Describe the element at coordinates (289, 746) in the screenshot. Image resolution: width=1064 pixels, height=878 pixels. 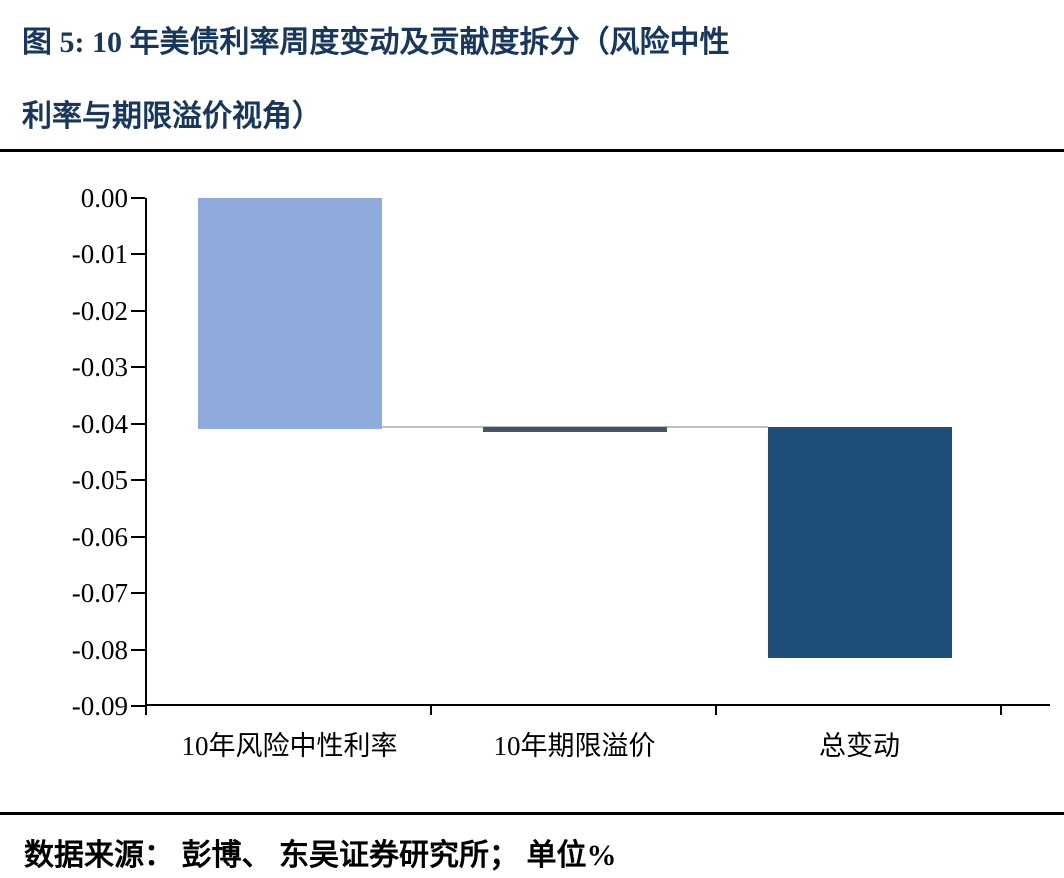
I see `x-category-label: 10年风险中性利率` at that location.